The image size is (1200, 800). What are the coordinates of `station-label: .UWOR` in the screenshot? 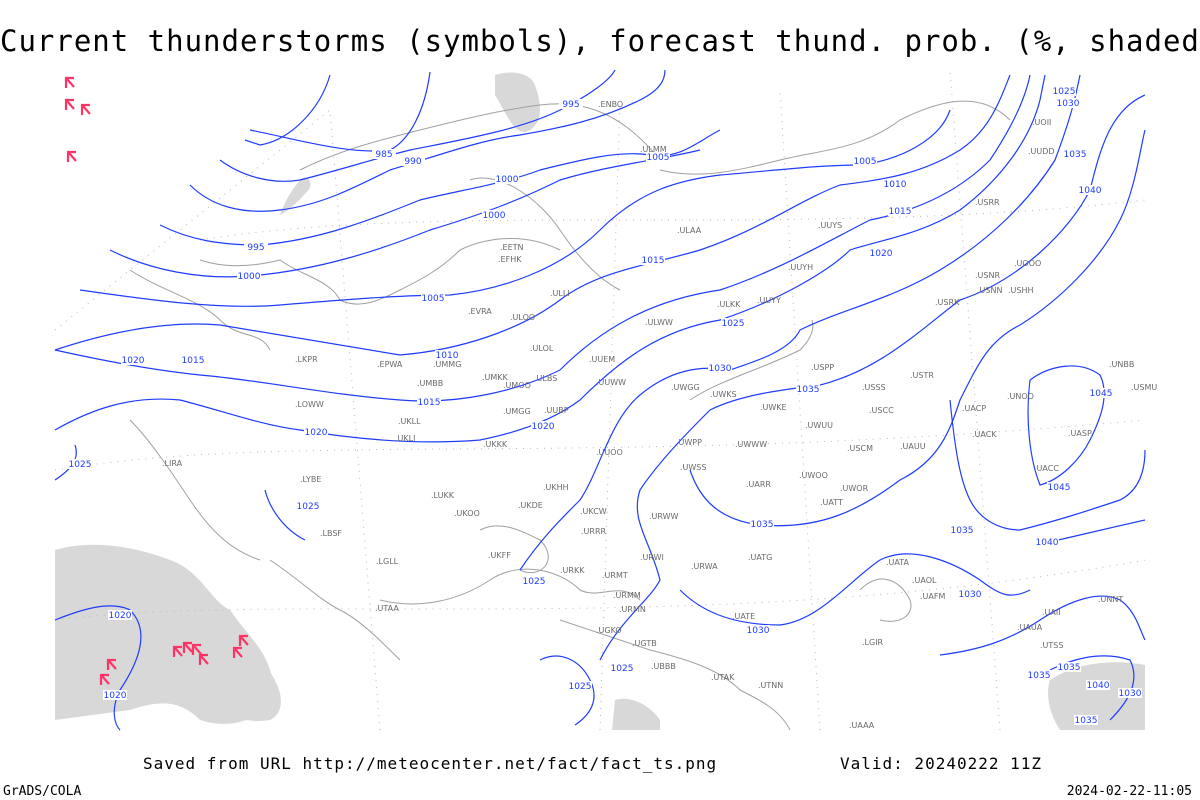 It's located at (854, 488).